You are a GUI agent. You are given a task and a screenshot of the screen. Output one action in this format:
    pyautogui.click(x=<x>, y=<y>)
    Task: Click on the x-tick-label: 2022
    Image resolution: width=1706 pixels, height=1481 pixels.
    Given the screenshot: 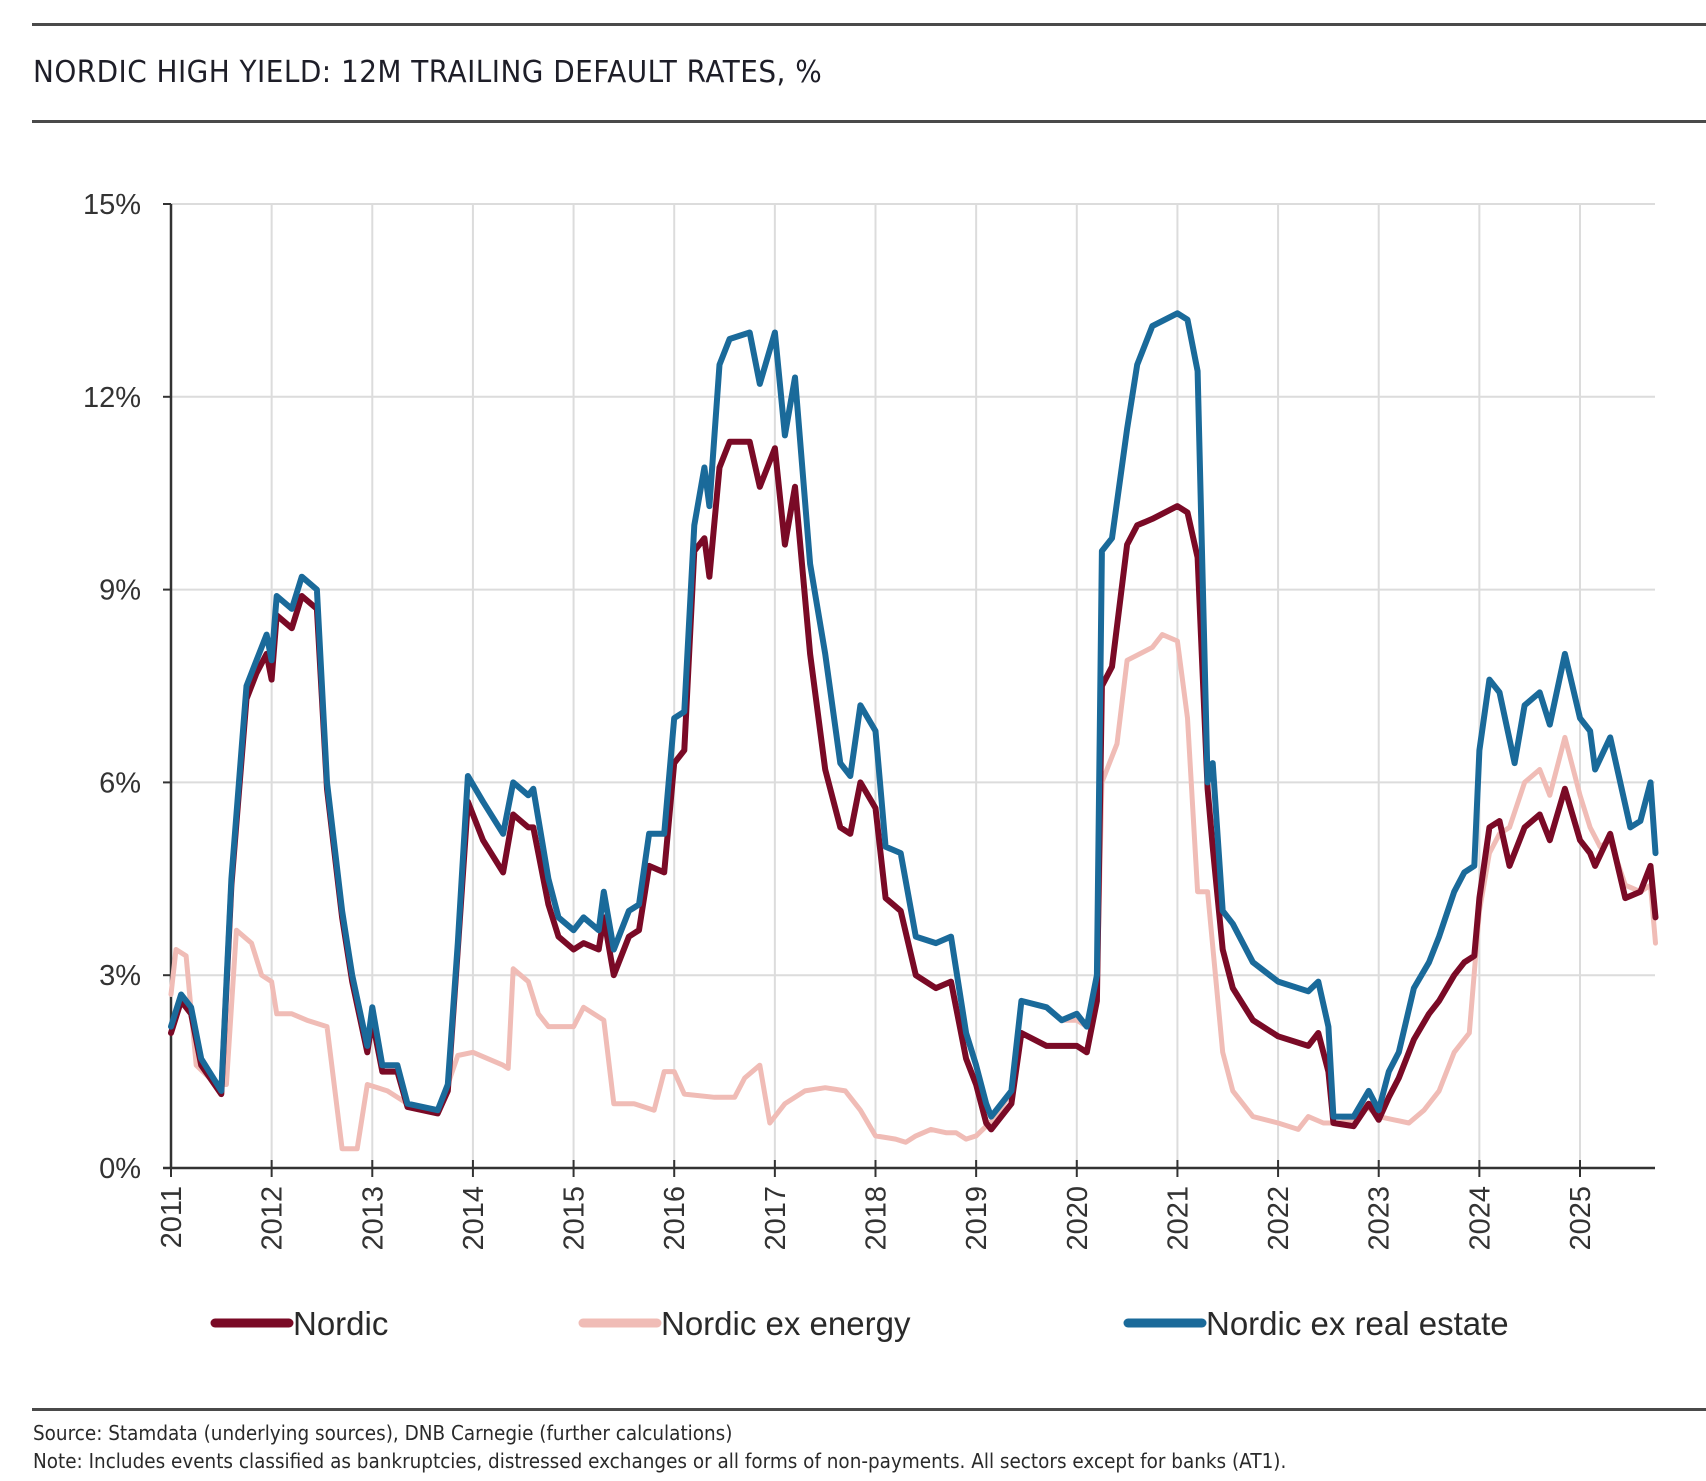 What is the action you would take?
    pyautogui.click(x=1279, y=1218)
    